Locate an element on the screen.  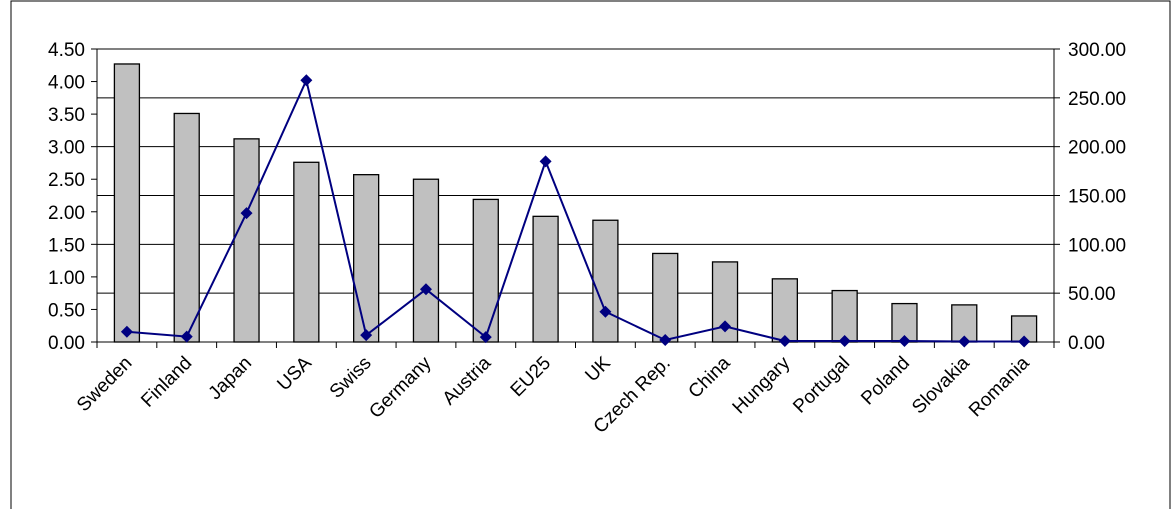
marker-portugal is located at coordinates (844, 341).